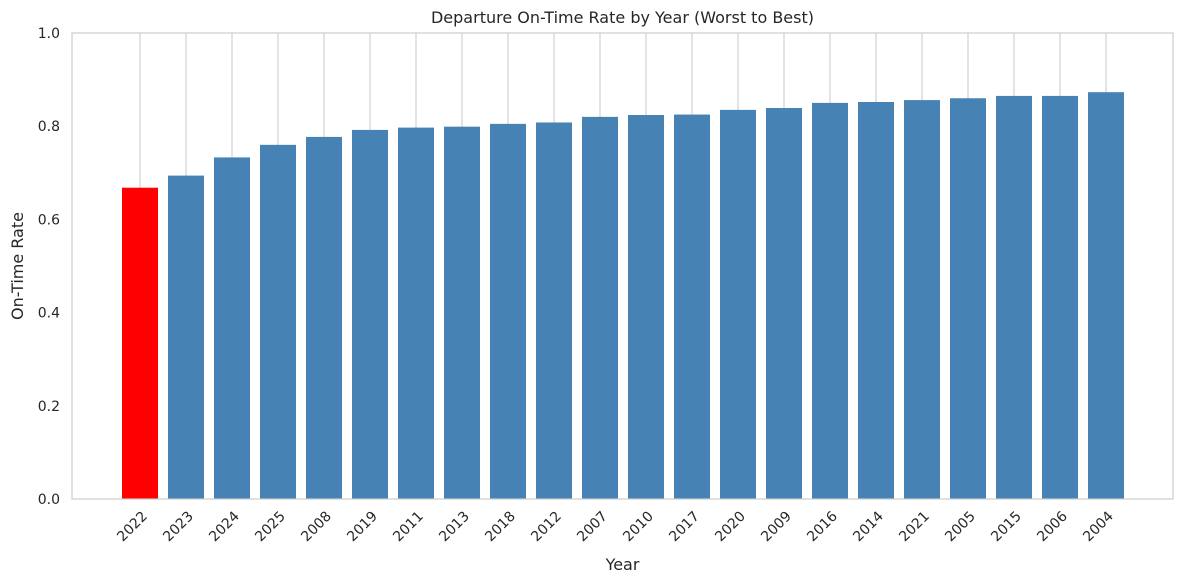 This screenshot has height=584, width=1184. What do you see at coordinates (462, 312) in the screenshot?
I see `bar-2013` at bounding box center [462, 312].